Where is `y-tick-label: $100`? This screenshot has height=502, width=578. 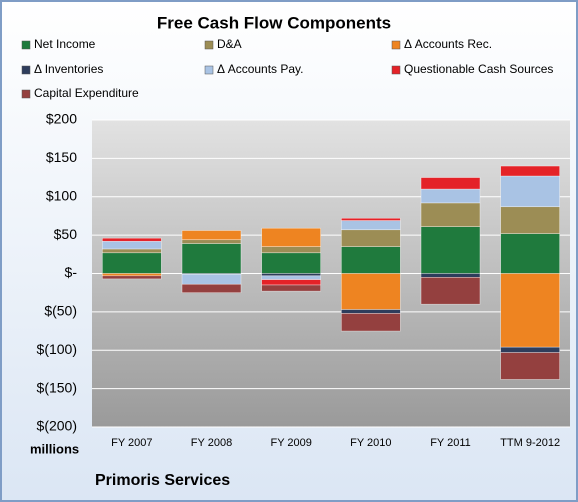
y-tick-label: $100 is located at coordinates (61, 195).